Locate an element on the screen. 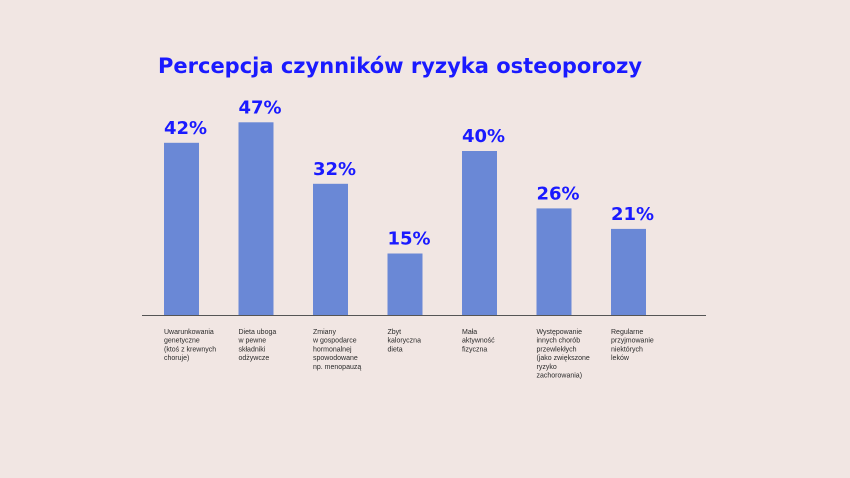 Image resolution: width=850 pixels, height=478 pixels. category-label-line: Zmiany is located at coordinates (324, 332).